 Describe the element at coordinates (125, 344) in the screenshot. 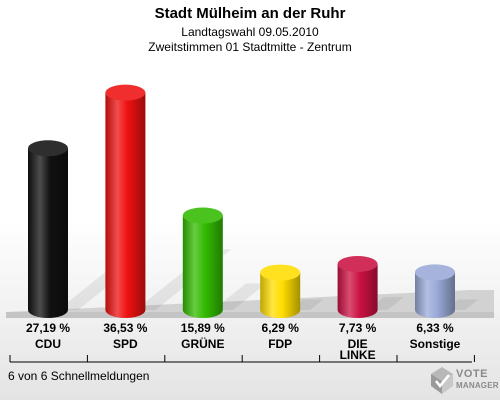

I see `category-label: SPD` at that location.